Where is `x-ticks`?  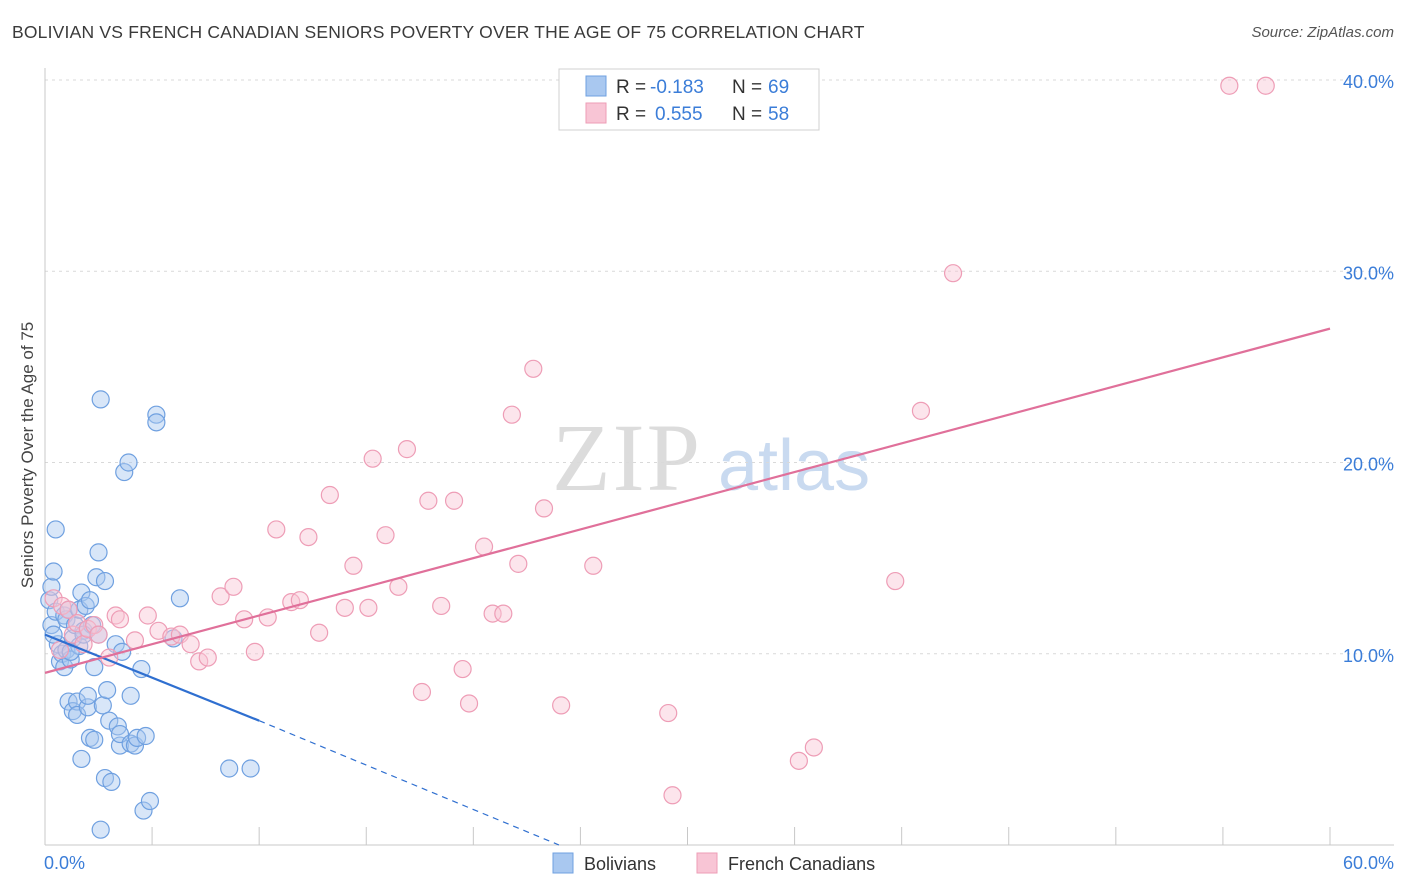
x-ticks is located at coordinates (687, 836).